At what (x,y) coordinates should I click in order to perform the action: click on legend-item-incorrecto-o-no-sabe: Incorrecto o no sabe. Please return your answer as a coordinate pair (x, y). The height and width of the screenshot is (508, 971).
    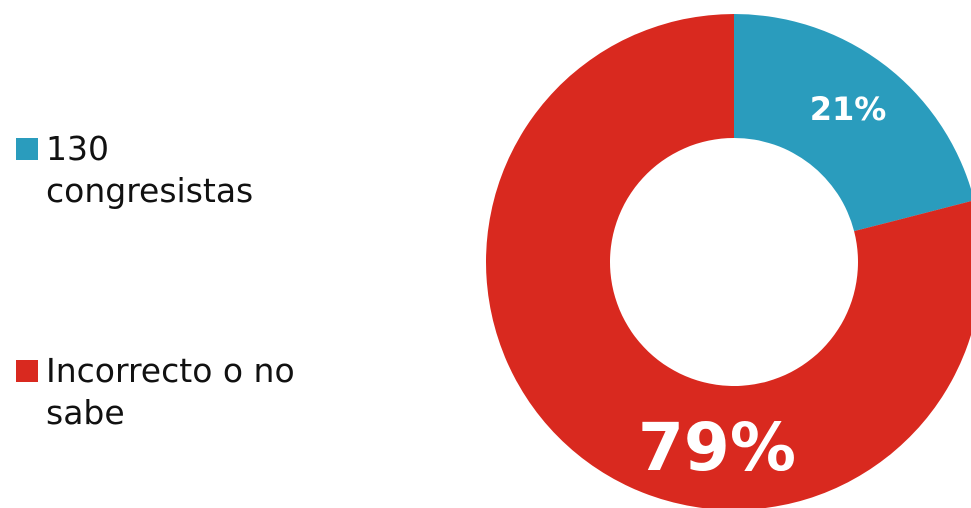
    Looking at the image, I should click on (176, 392).